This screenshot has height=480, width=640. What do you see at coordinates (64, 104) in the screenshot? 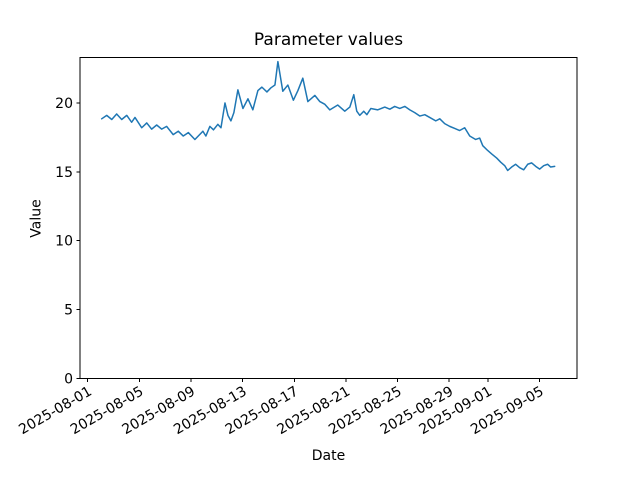
I see `y-tick-label: 20` at bounding box center [64, 104].